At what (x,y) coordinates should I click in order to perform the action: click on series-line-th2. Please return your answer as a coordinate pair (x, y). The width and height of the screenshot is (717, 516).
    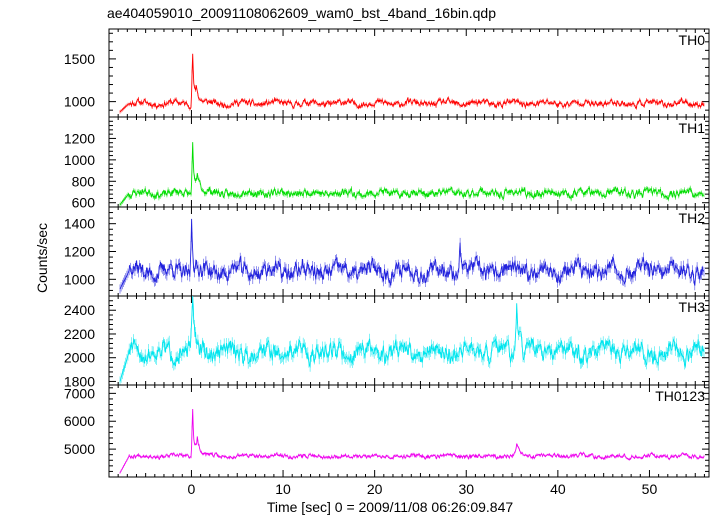
    Looking at the image, I should click on (412, 254).